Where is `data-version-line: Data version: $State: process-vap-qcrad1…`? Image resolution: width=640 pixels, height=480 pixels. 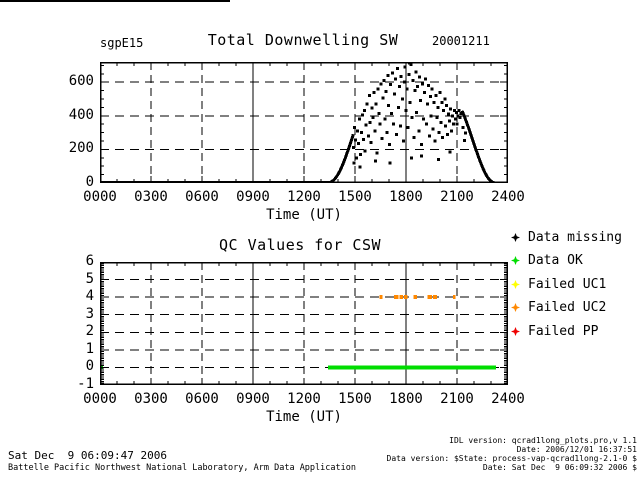
data-version-line: Data version: $State: process-vap-qcrad1… is located at coordinates (511, 458).